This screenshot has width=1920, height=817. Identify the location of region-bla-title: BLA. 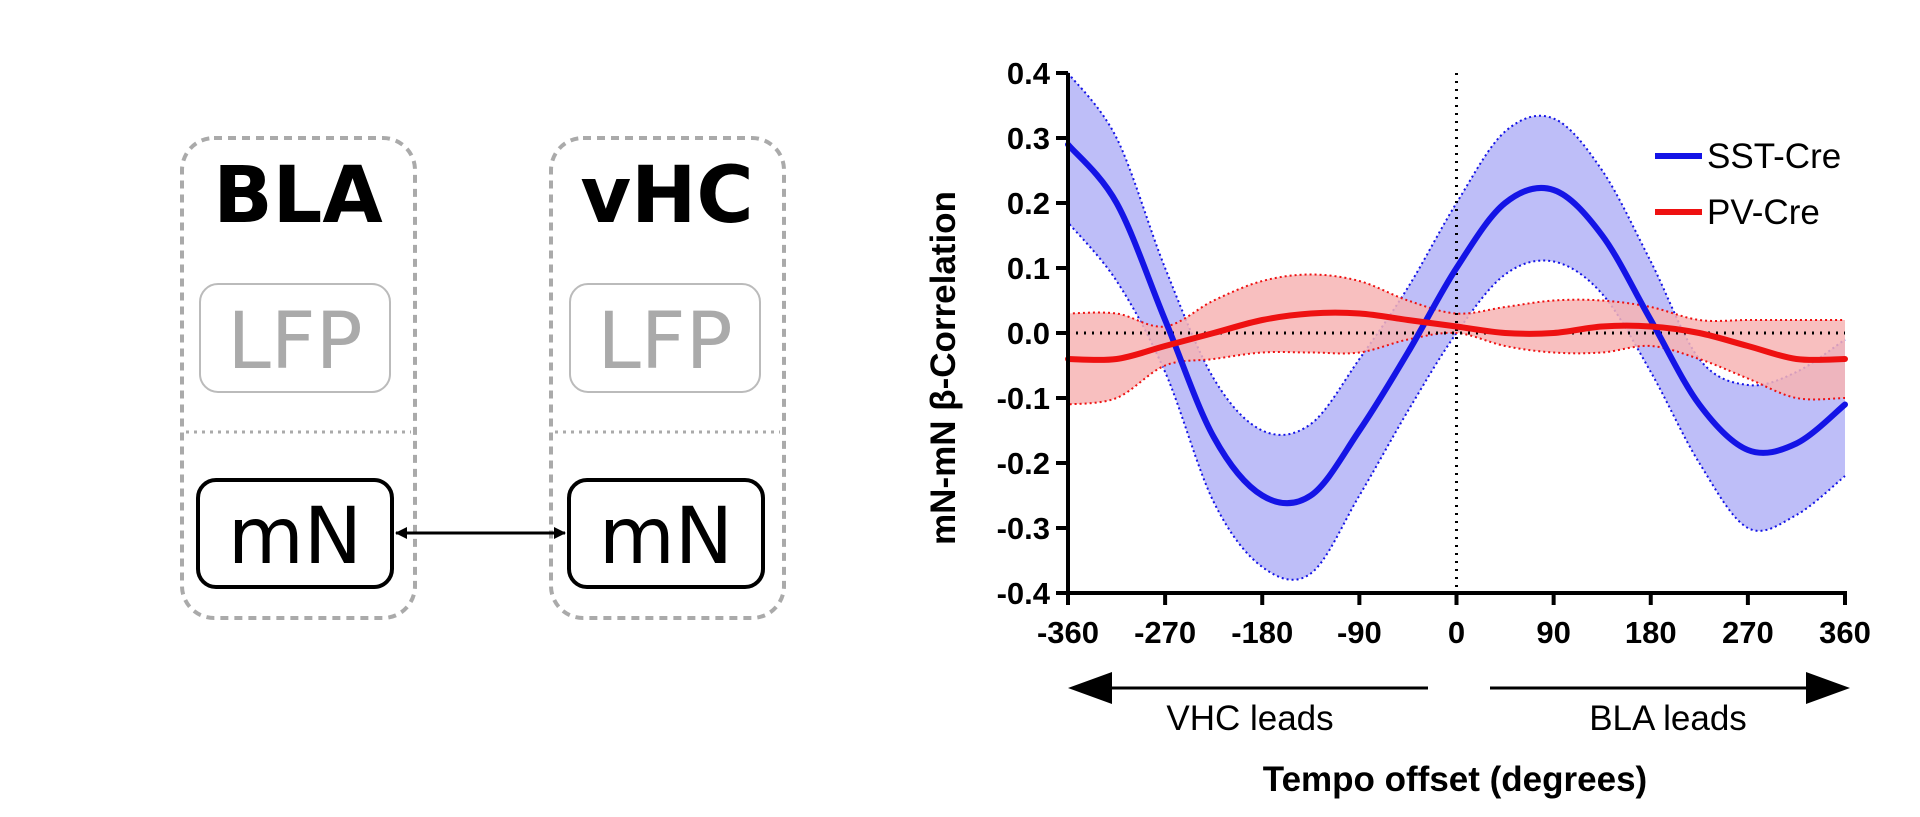
(298, 196).